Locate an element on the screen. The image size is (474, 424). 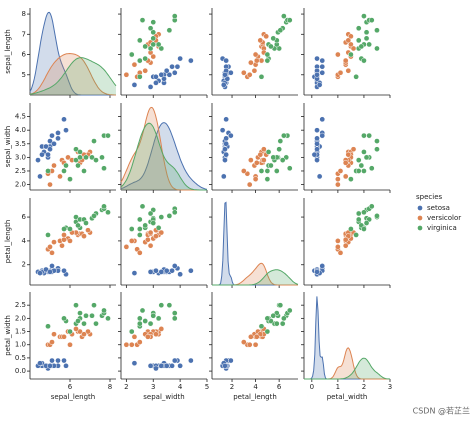
x-tick-label: 3 is located at coordinates (153, 387).